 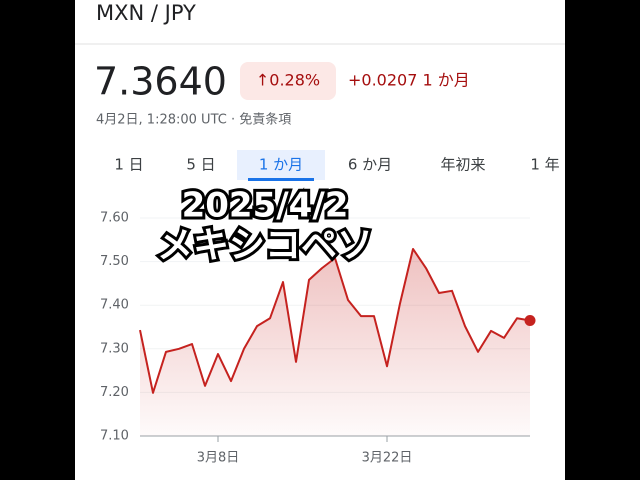 What do you see at coordinates (128, 165) in the screenshot?
I see `tab: 1 日` at bounding box center [128, 165].